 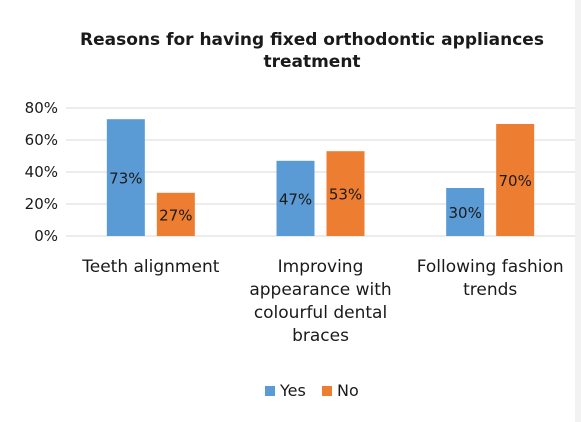 I want to click on y-axis-ticks: 0% 20% 40% 60% 80%, so click(x=41, y=172).